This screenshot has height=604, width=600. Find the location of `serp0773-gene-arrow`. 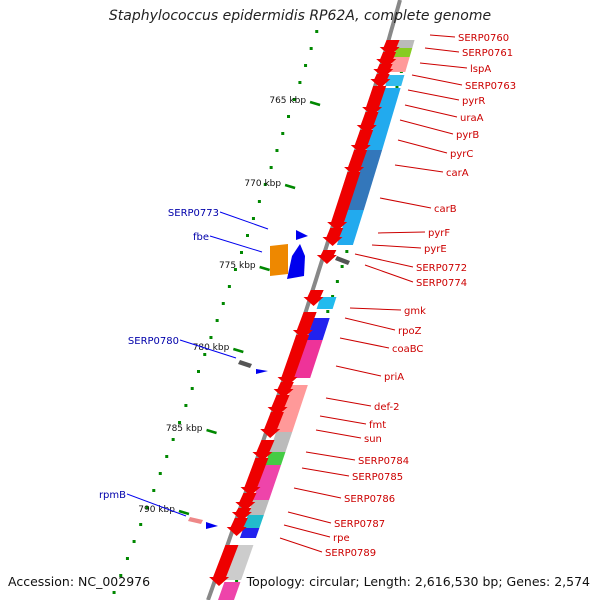

serp0773-gene-arrow is located at coordinates (302, 235).